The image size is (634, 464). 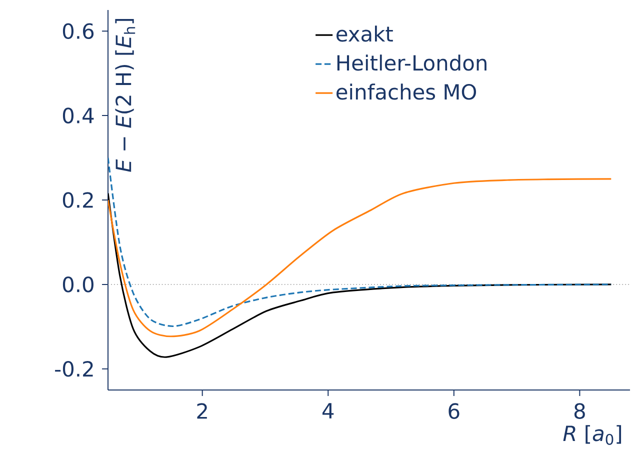 I want to click on y-axis-title: E − E(2 H) [E$_{h}$], so click(x=125, y=95).